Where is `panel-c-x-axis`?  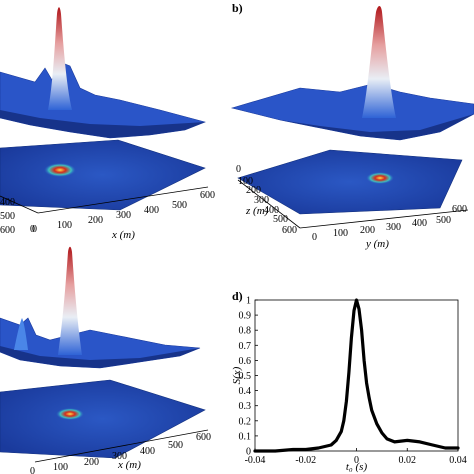 panel-c-x-axis is located at coordinates (121, 446).